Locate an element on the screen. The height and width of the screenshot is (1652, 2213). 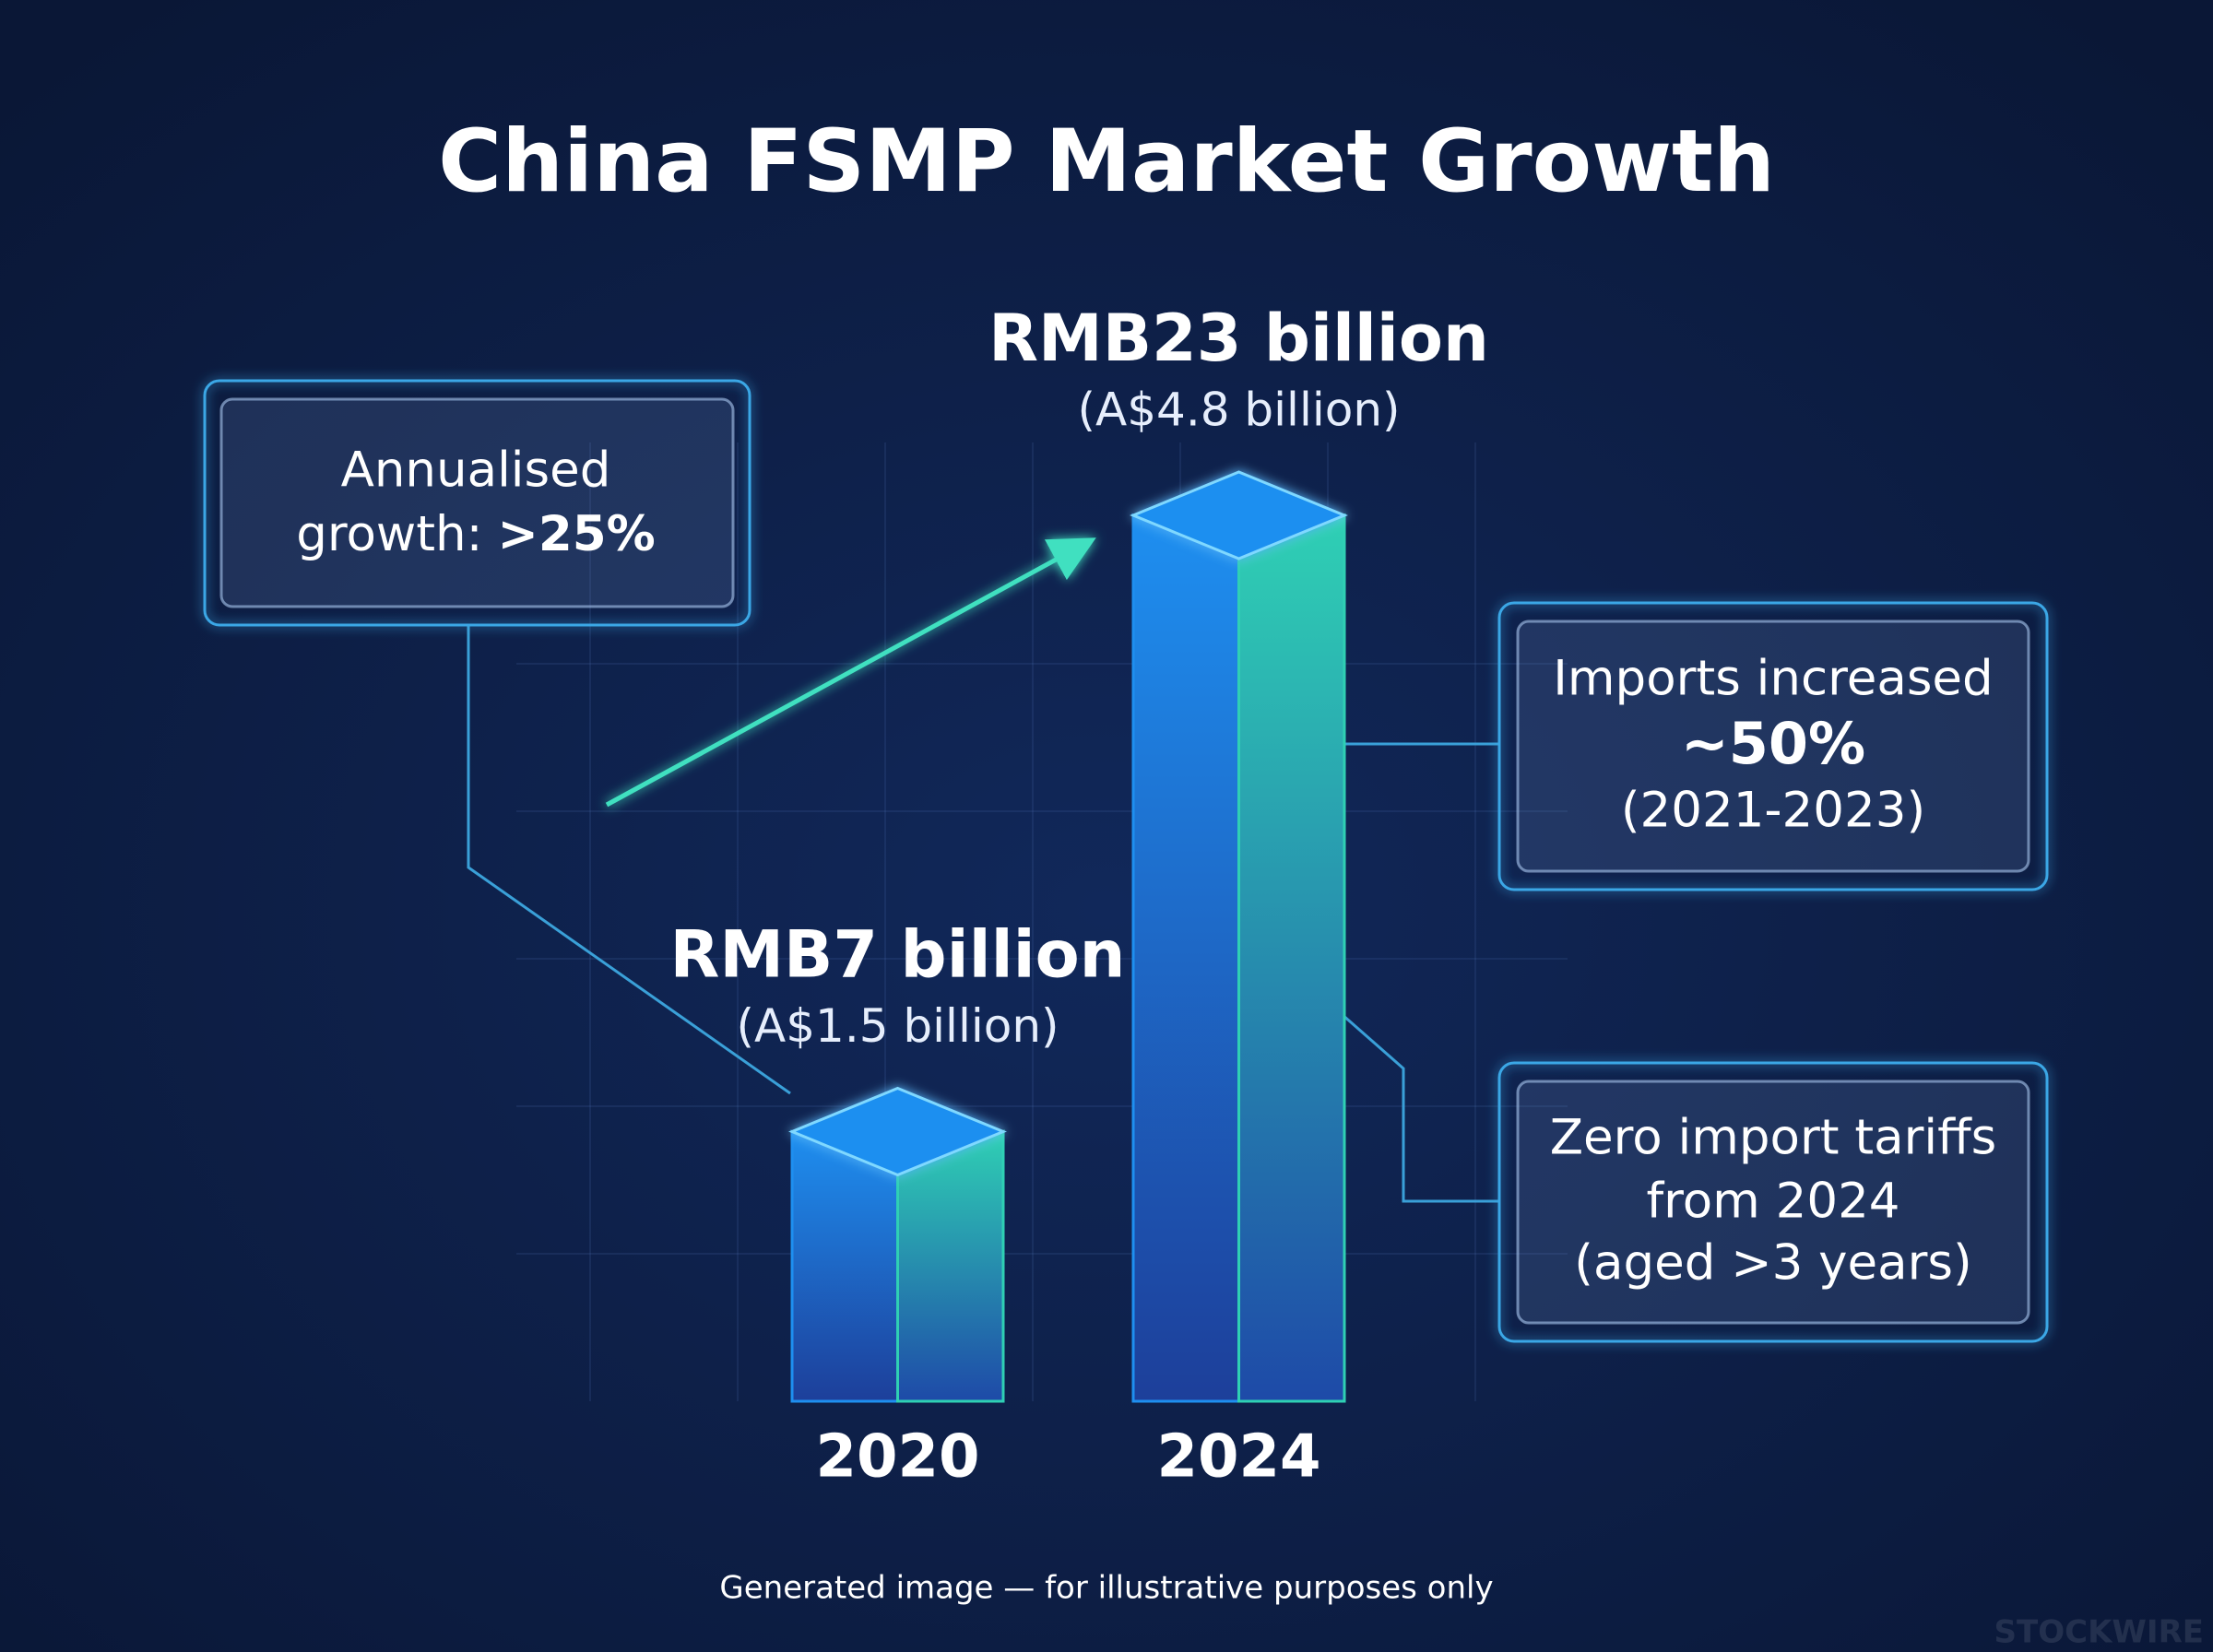
secondary-label: (A$4.8 billion) is located at coordinates (1238, 410).